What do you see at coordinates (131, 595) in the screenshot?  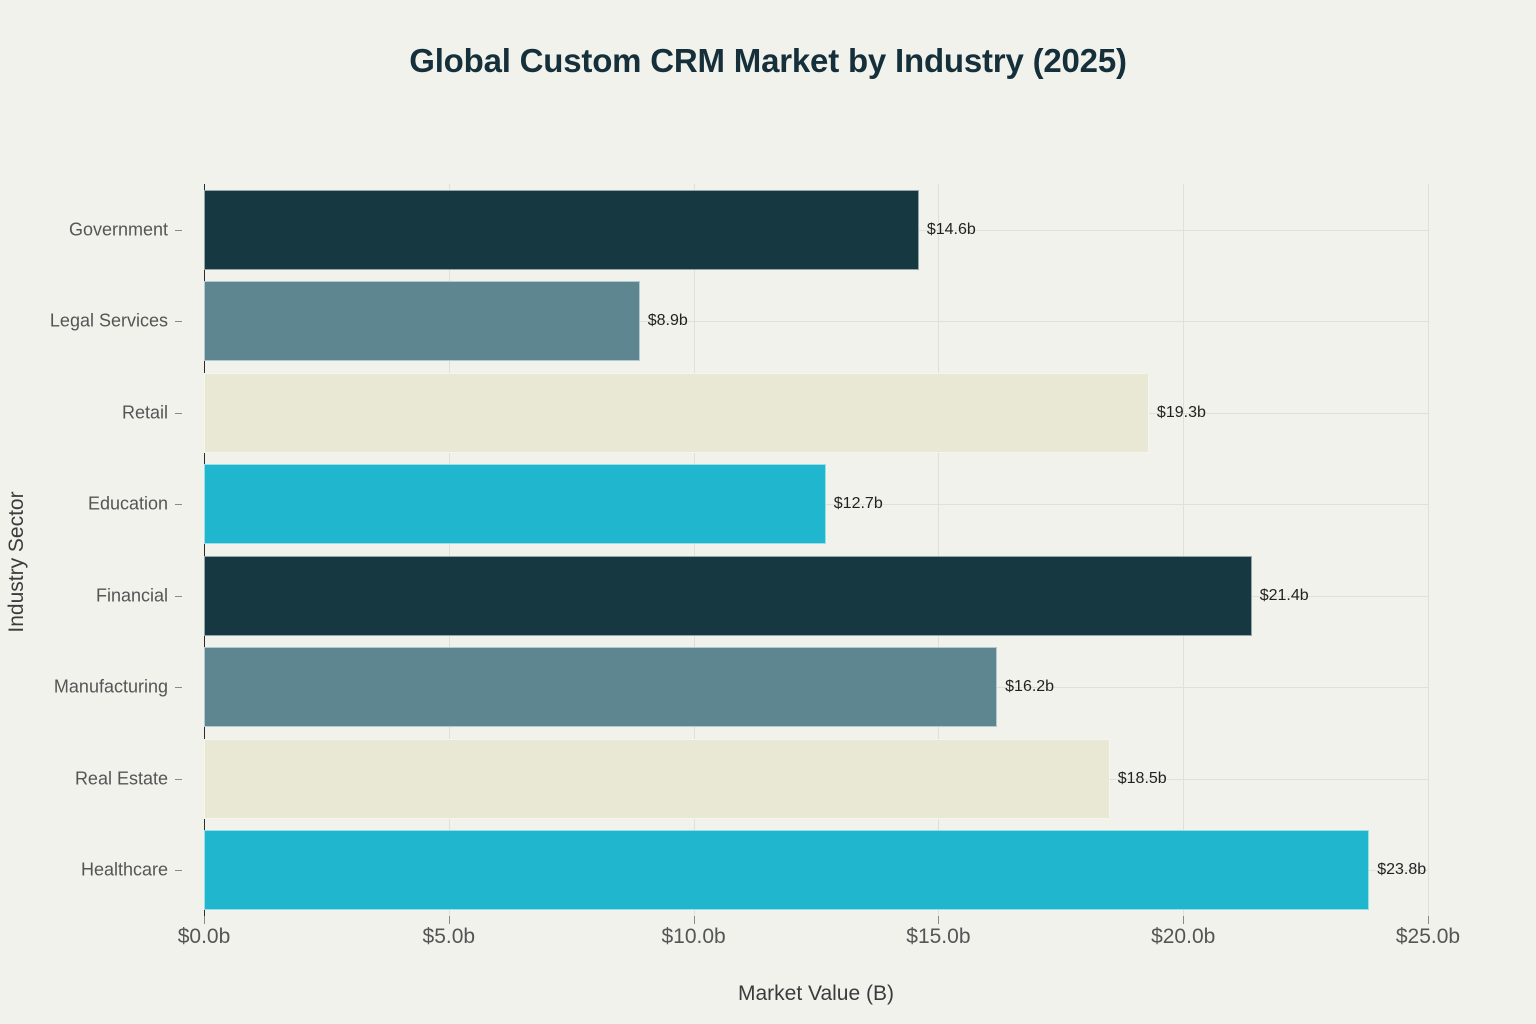 I see `y-axis-tick-label: Financial` at bounding box center [131, 595].